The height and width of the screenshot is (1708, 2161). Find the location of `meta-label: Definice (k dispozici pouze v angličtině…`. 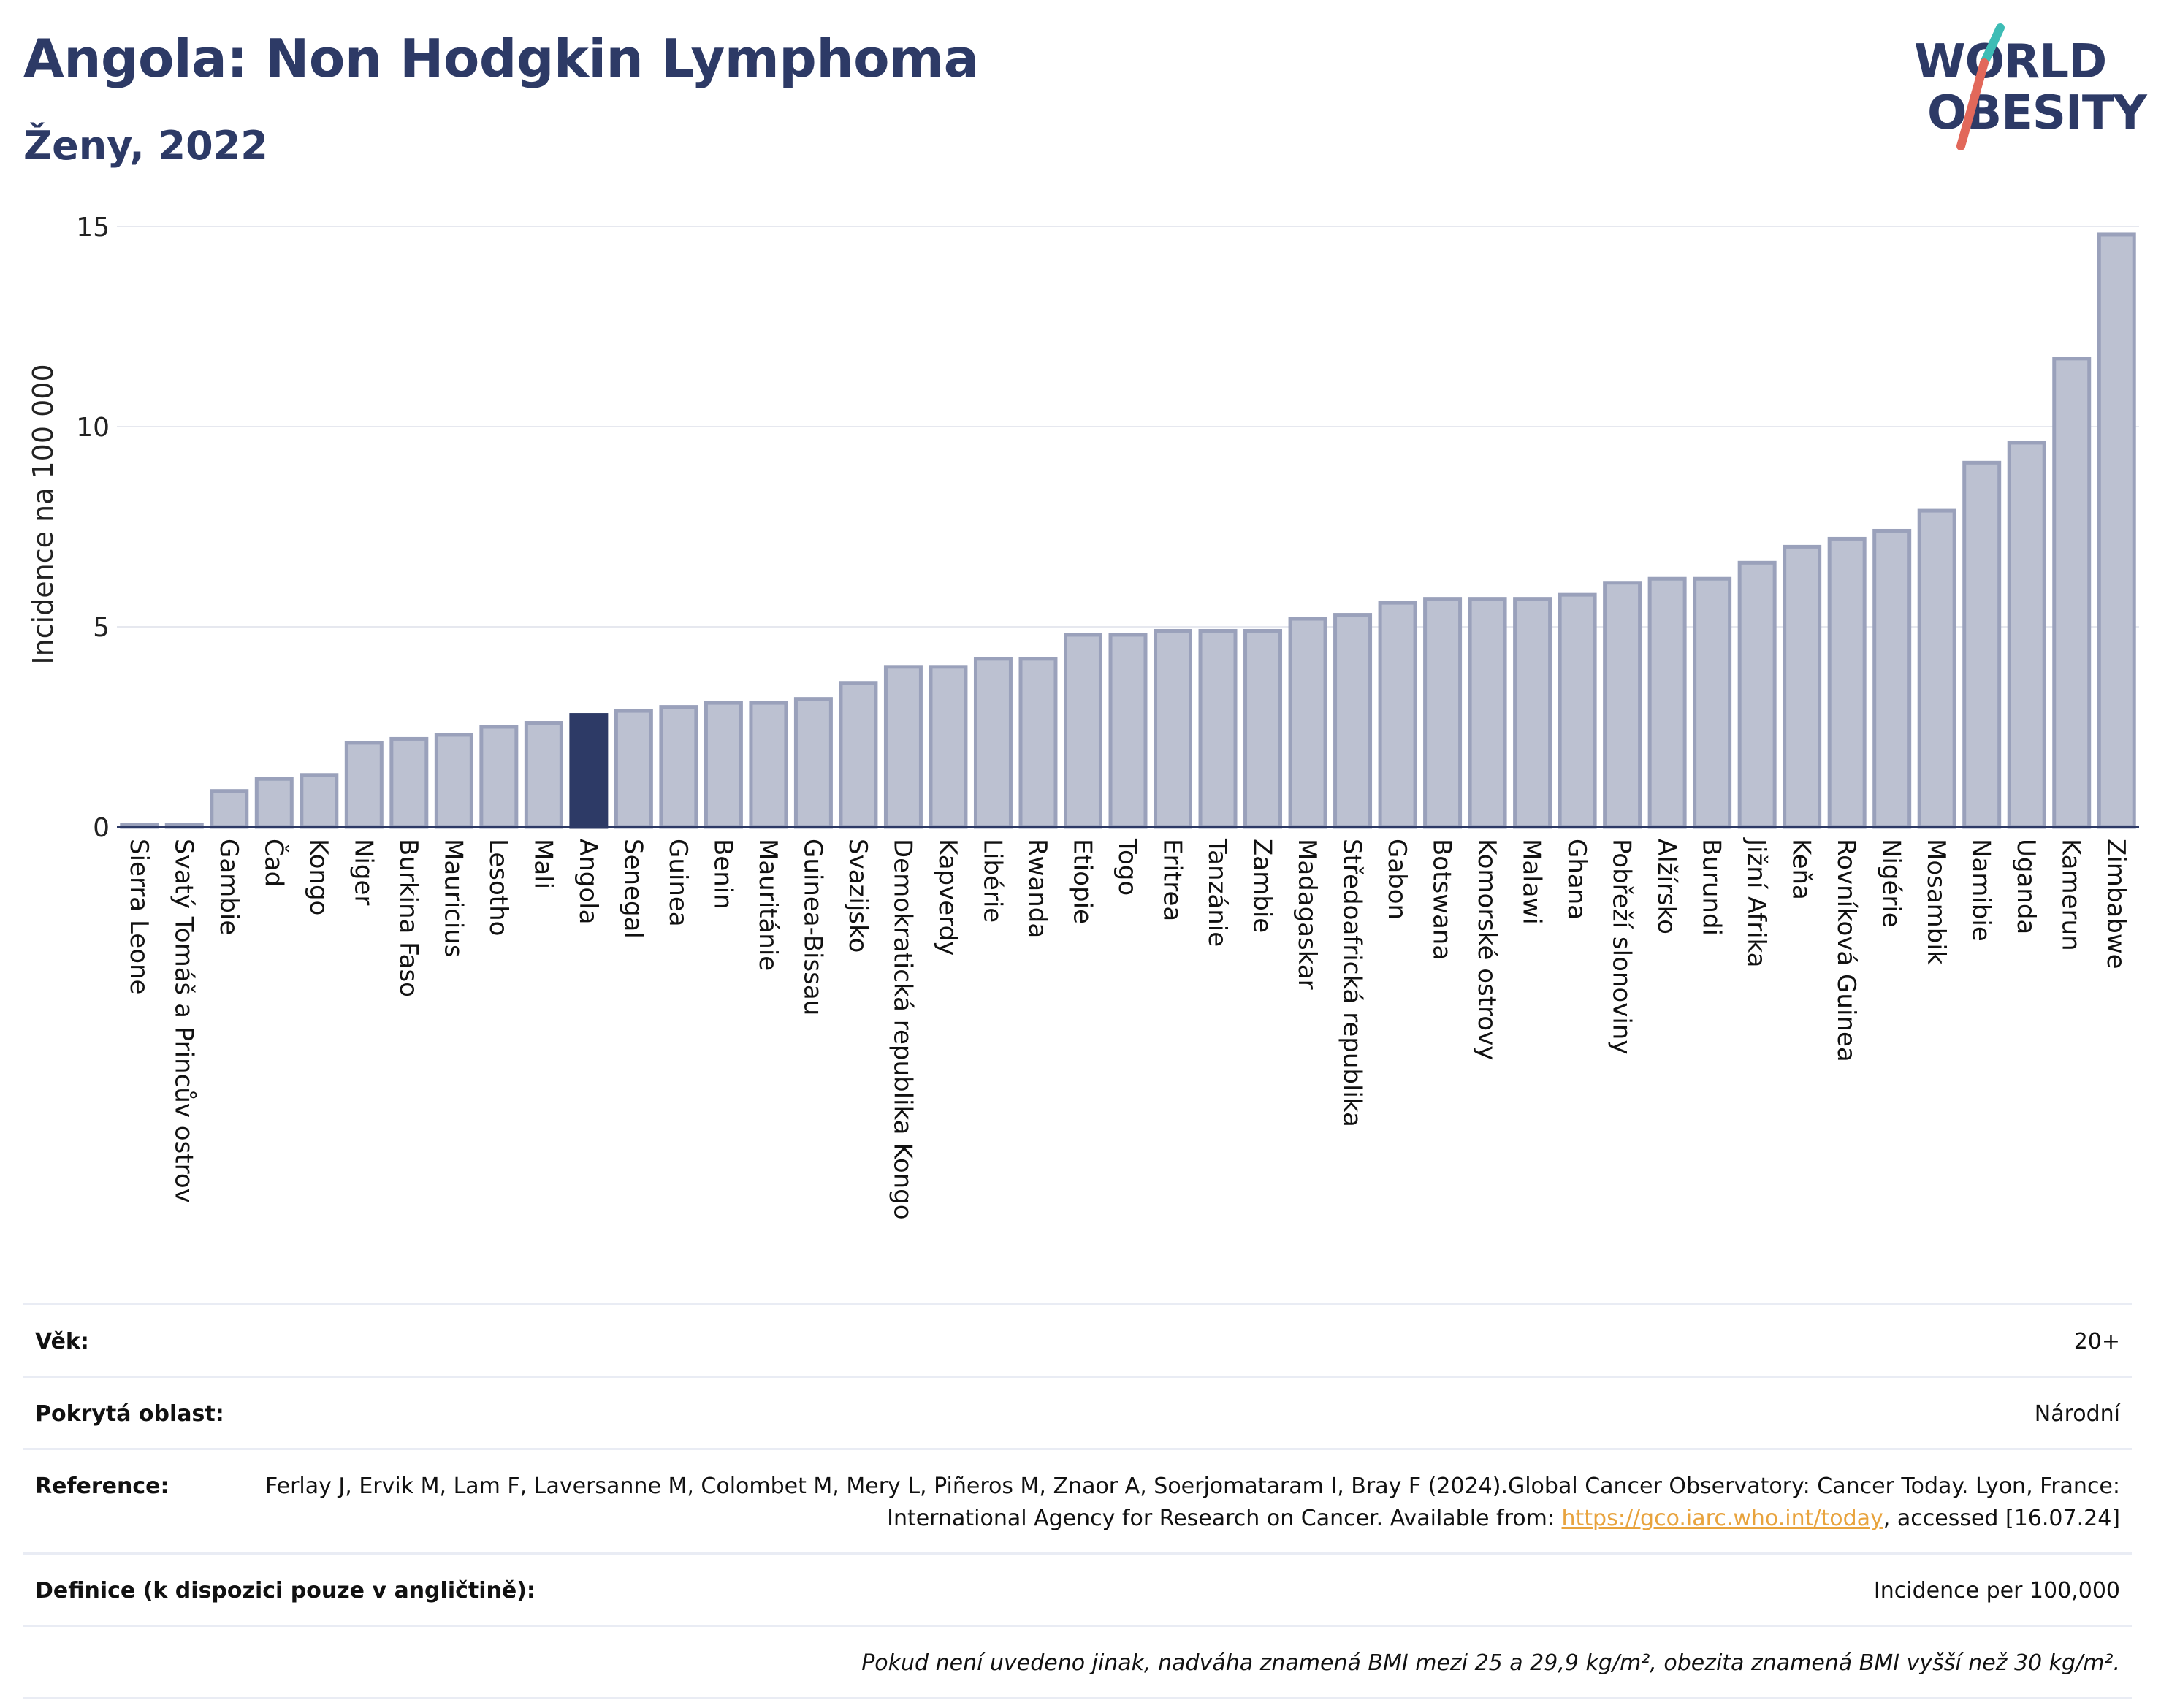

meta-label: Definice (k dispozici pouze v angličtině… is located at coordinates (285, 1591).